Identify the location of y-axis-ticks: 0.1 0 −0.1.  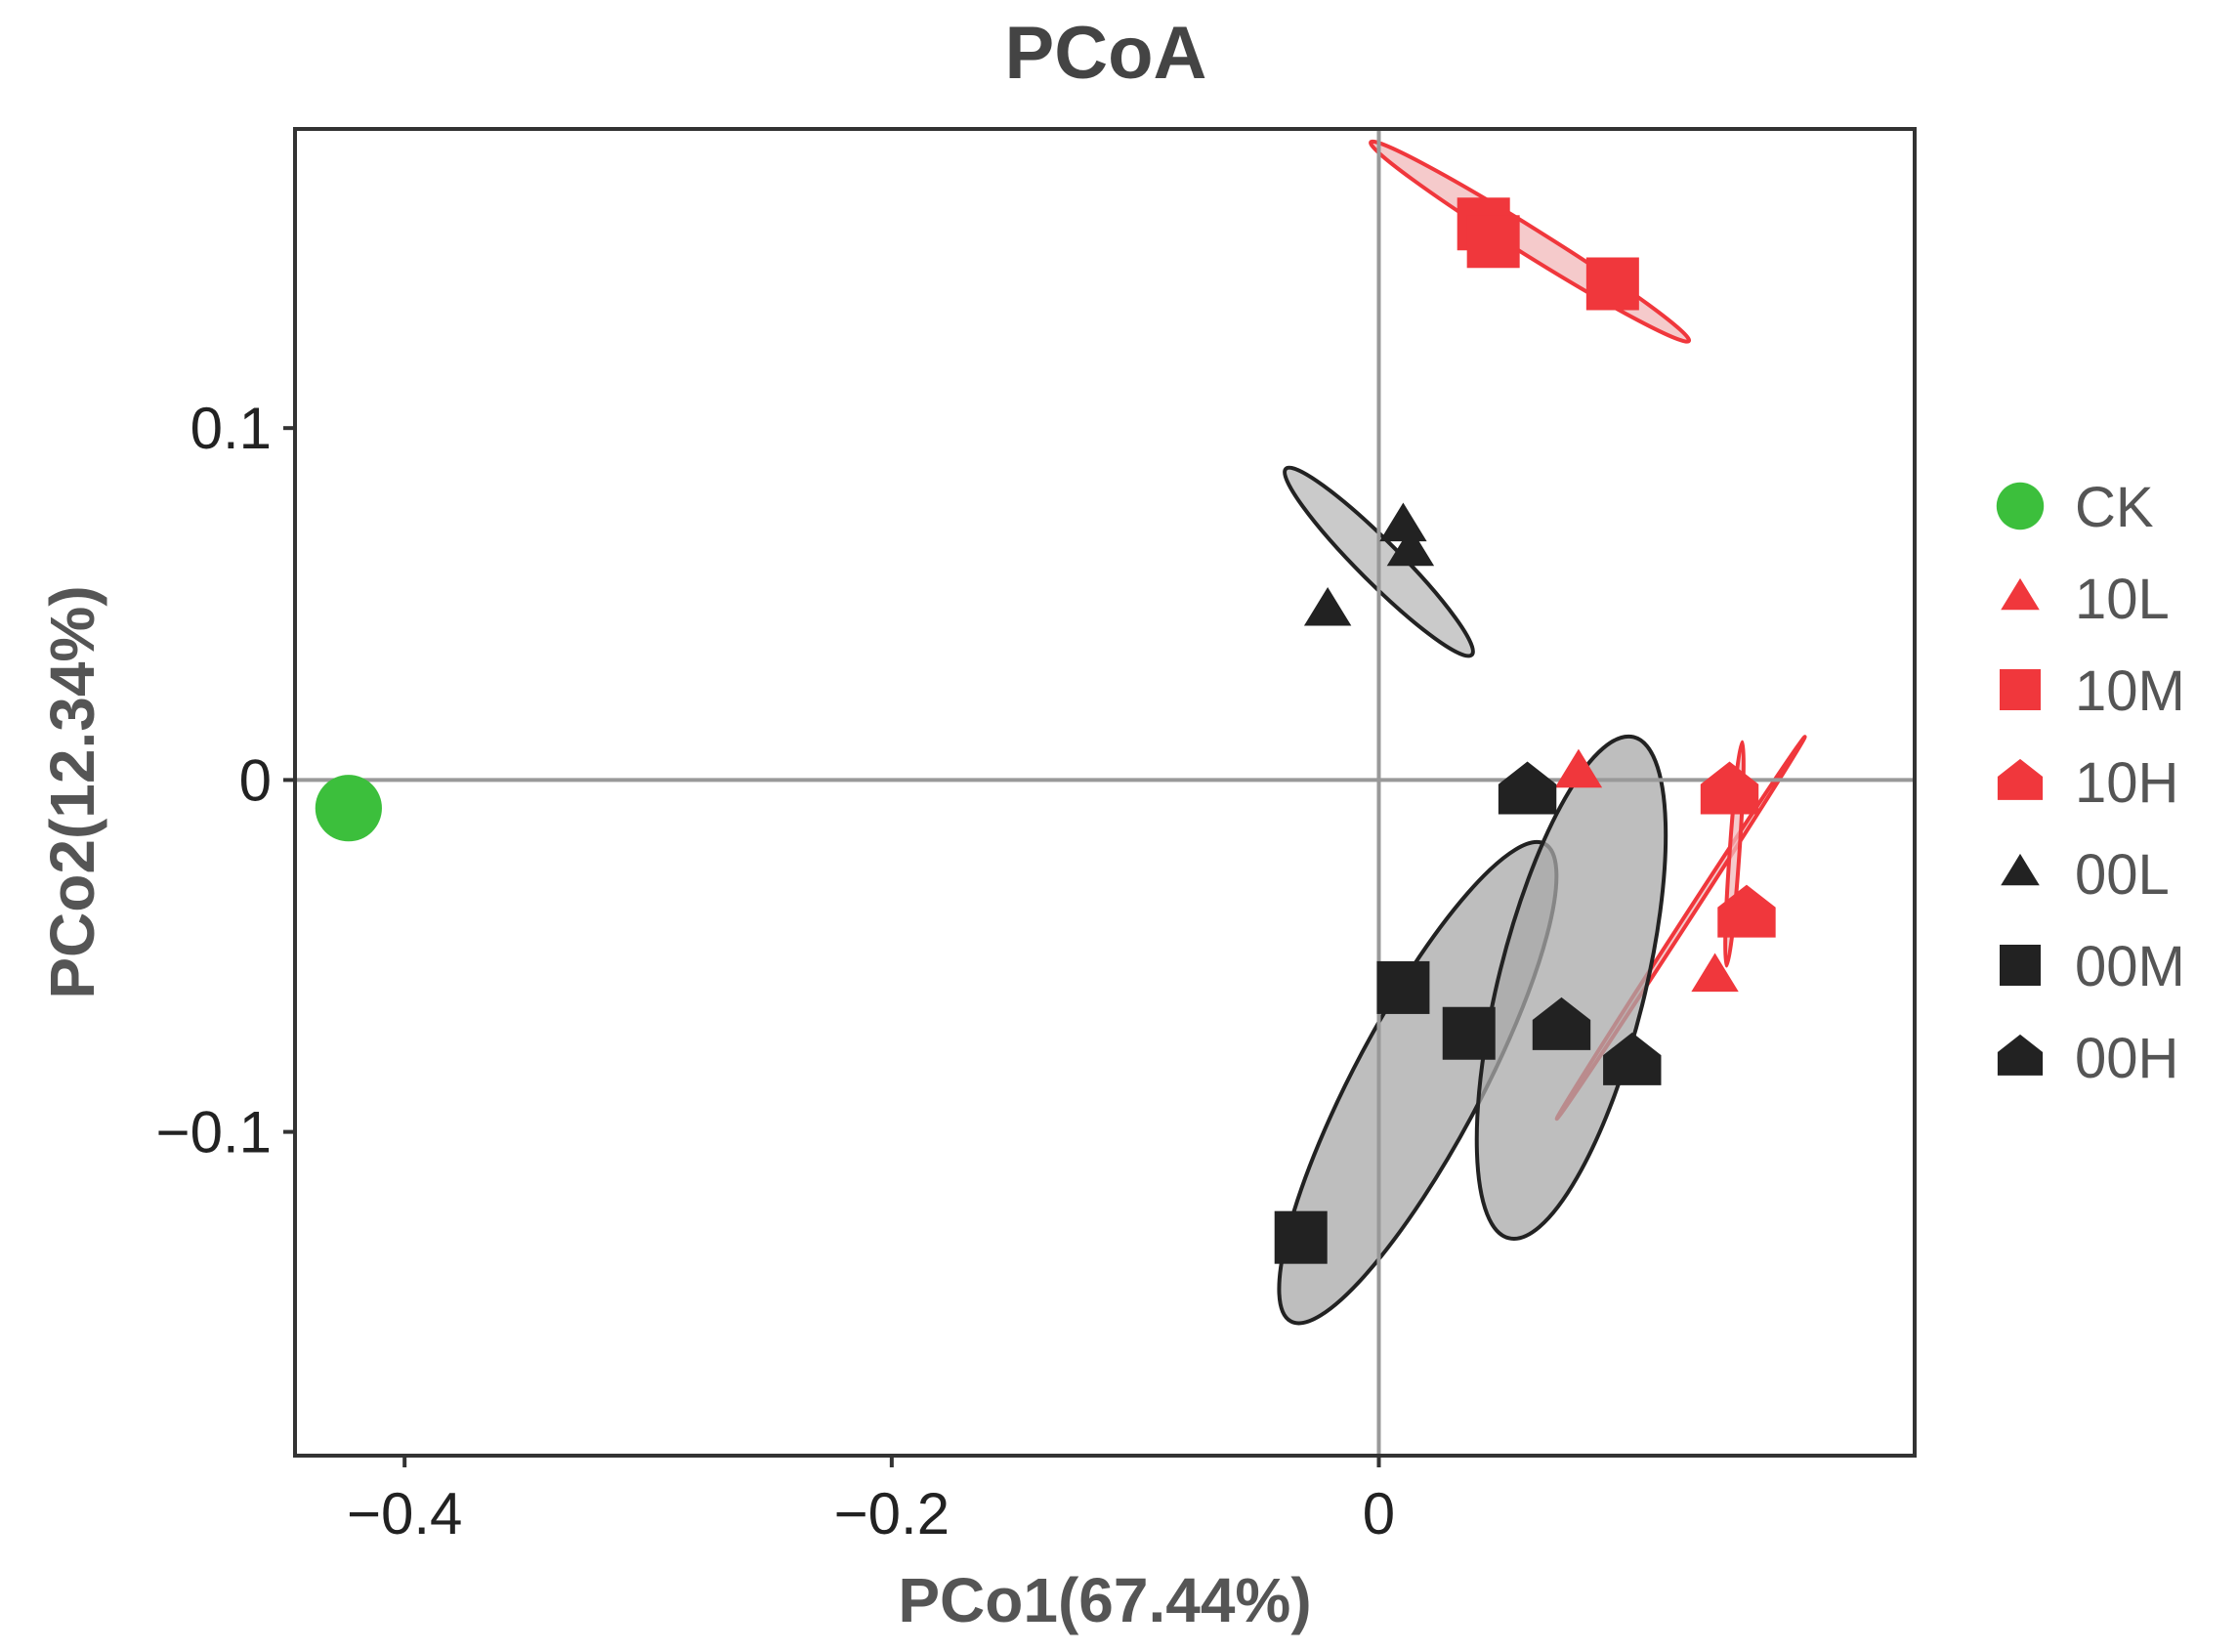
(225, 780).